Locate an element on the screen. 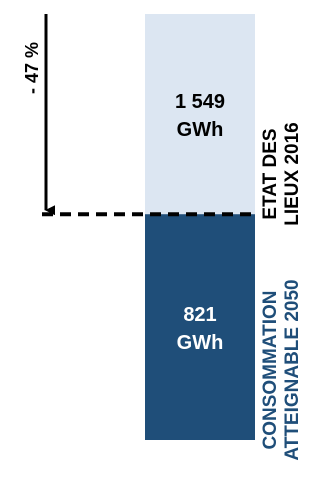 The width and height of the screenshot is (332, 482). bar-etat-des-lieux-2016 is located at coordinates (200, 114).